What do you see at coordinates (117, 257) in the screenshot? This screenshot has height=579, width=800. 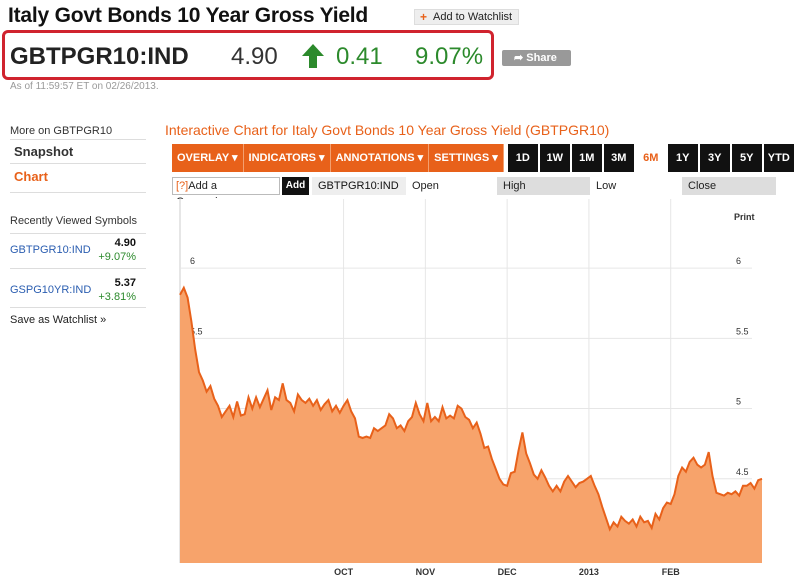 I see `recent-symbol-change: +9.07%` at bounding box center [117, 257].